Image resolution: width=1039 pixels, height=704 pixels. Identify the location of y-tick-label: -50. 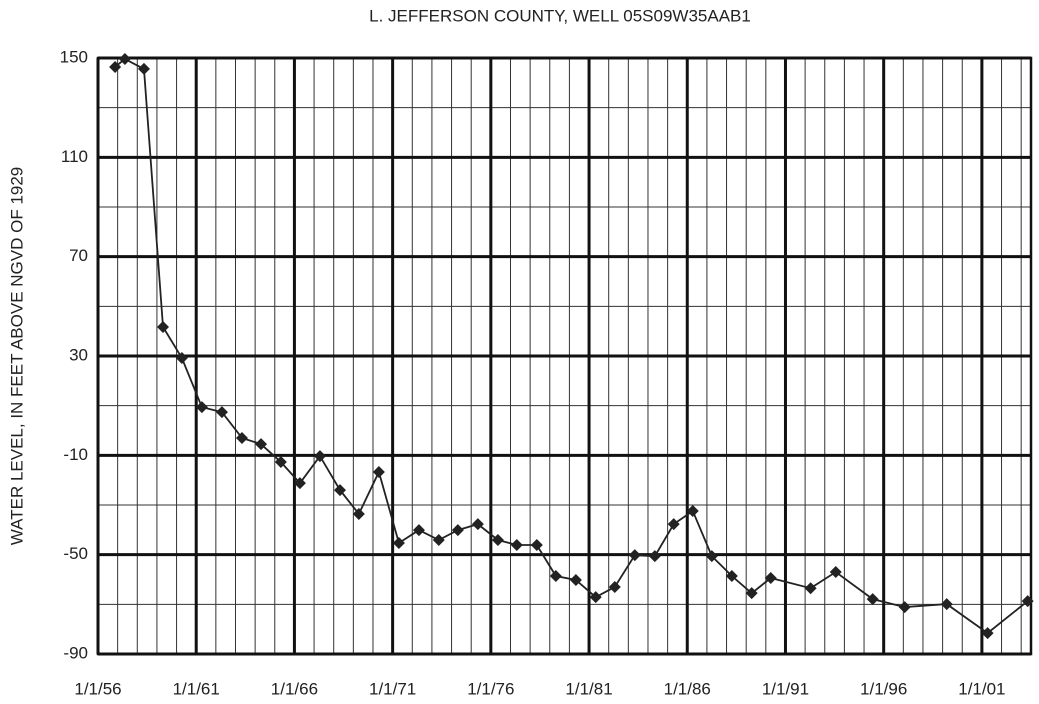
(75, 553).